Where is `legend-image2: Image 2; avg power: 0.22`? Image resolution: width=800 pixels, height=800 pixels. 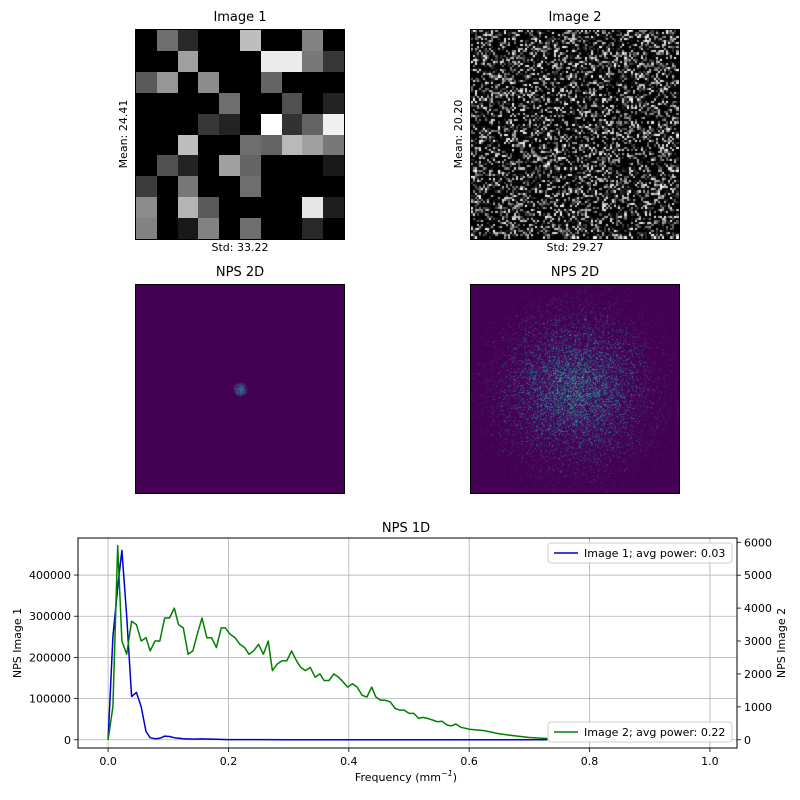
legend-image2: Image 2; avg power: 0.22 is located at coordinates (640, 732).